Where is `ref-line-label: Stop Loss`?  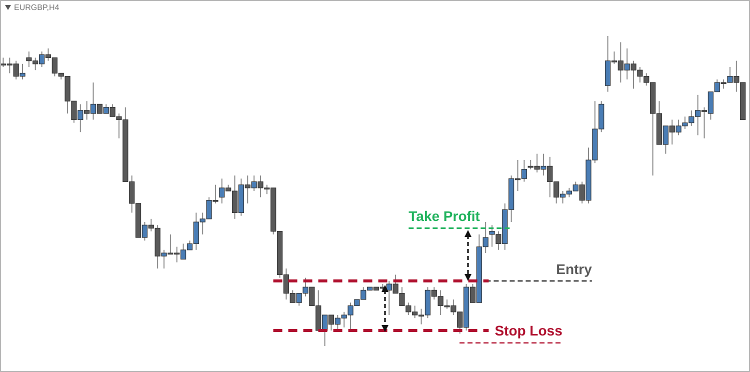
ref-line-label: Stop Loss is located at coordinates (528, 330).